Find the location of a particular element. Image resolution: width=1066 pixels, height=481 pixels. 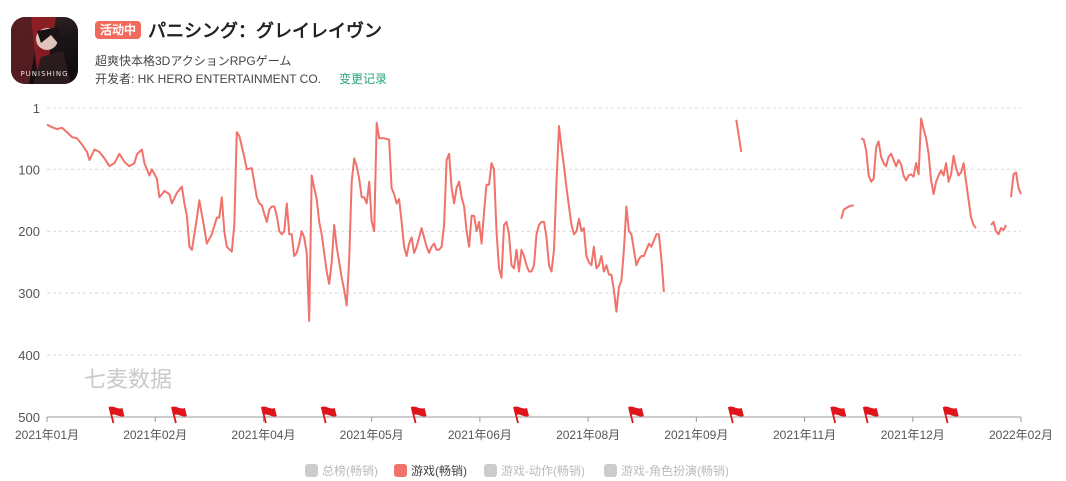

status-badge: 活动中 is located at coordinates (118, 30).